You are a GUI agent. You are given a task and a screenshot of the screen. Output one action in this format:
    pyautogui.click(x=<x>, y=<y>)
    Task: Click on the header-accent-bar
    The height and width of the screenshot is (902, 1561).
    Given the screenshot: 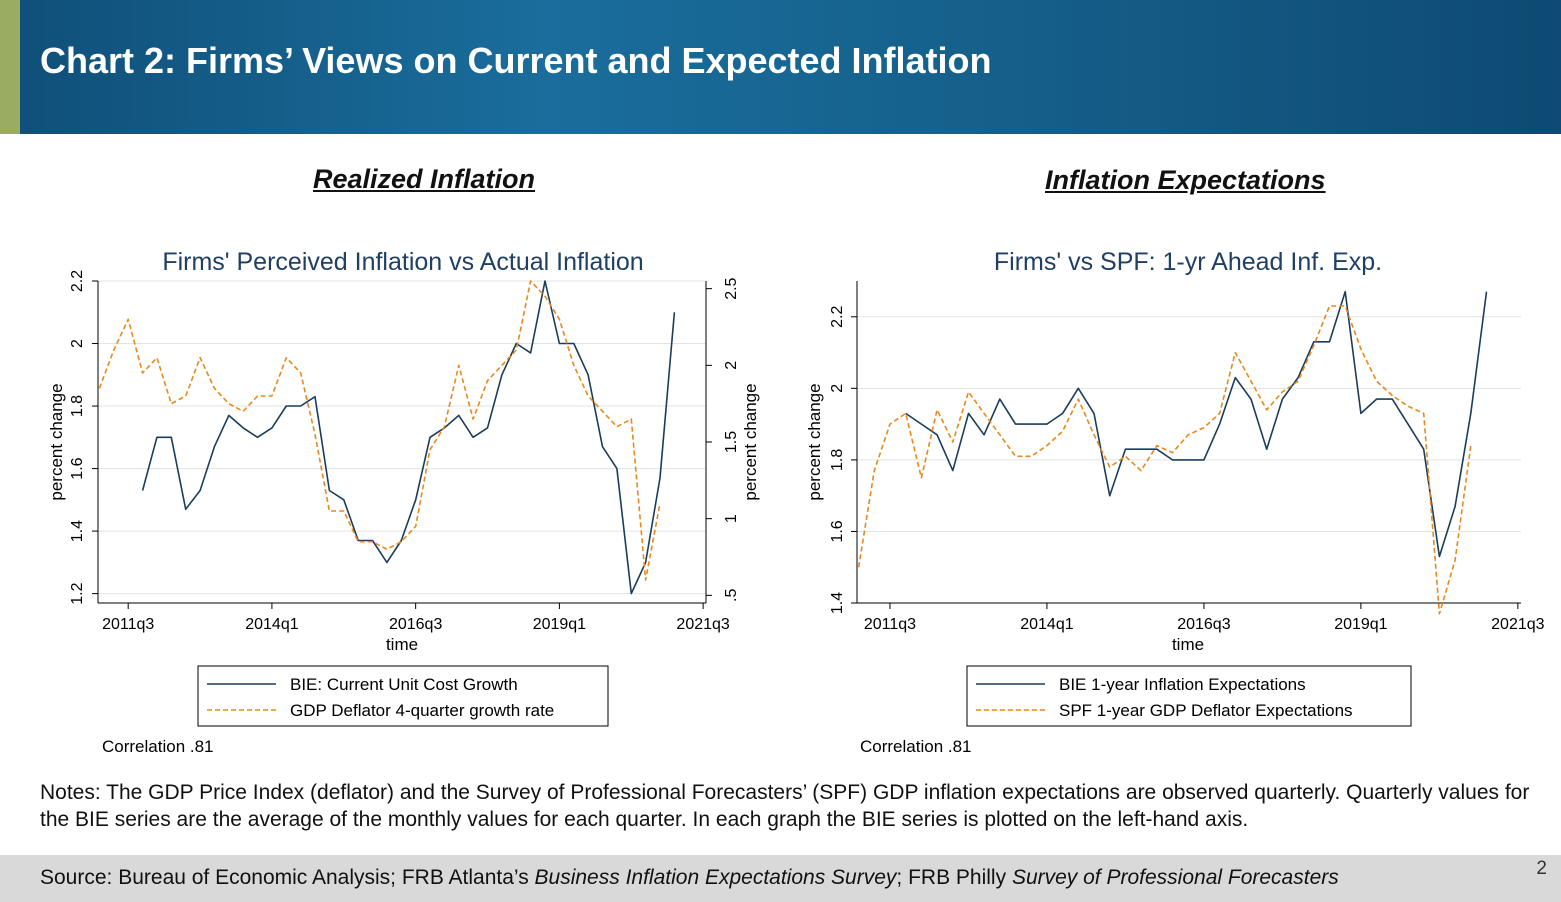 What is the action you would take?
    pyautogui.click(x=10, y=67)
    